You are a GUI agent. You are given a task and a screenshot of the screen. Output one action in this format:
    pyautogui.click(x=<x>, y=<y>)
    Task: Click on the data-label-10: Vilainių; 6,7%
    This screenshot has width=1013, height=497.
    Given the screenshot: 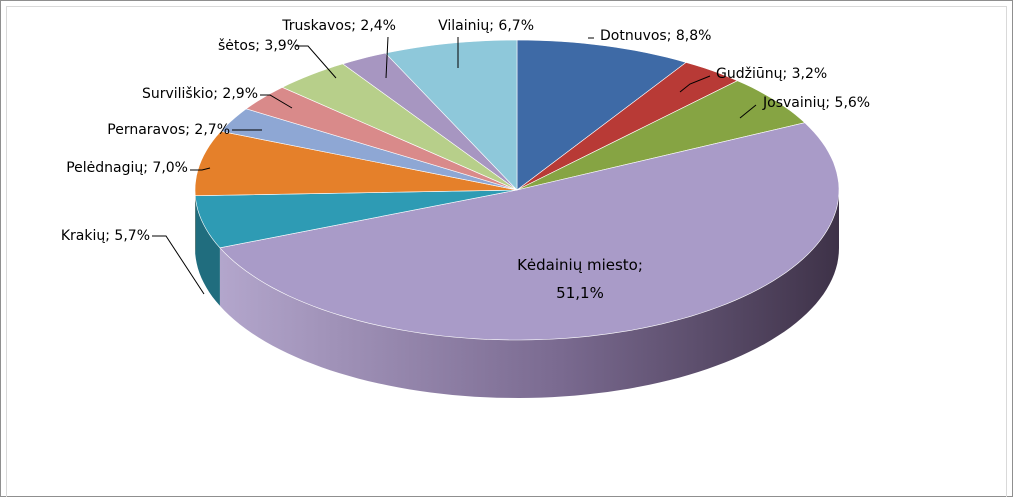 What is the action you would take?
    pyautogui.click(x=486, y=26)
    